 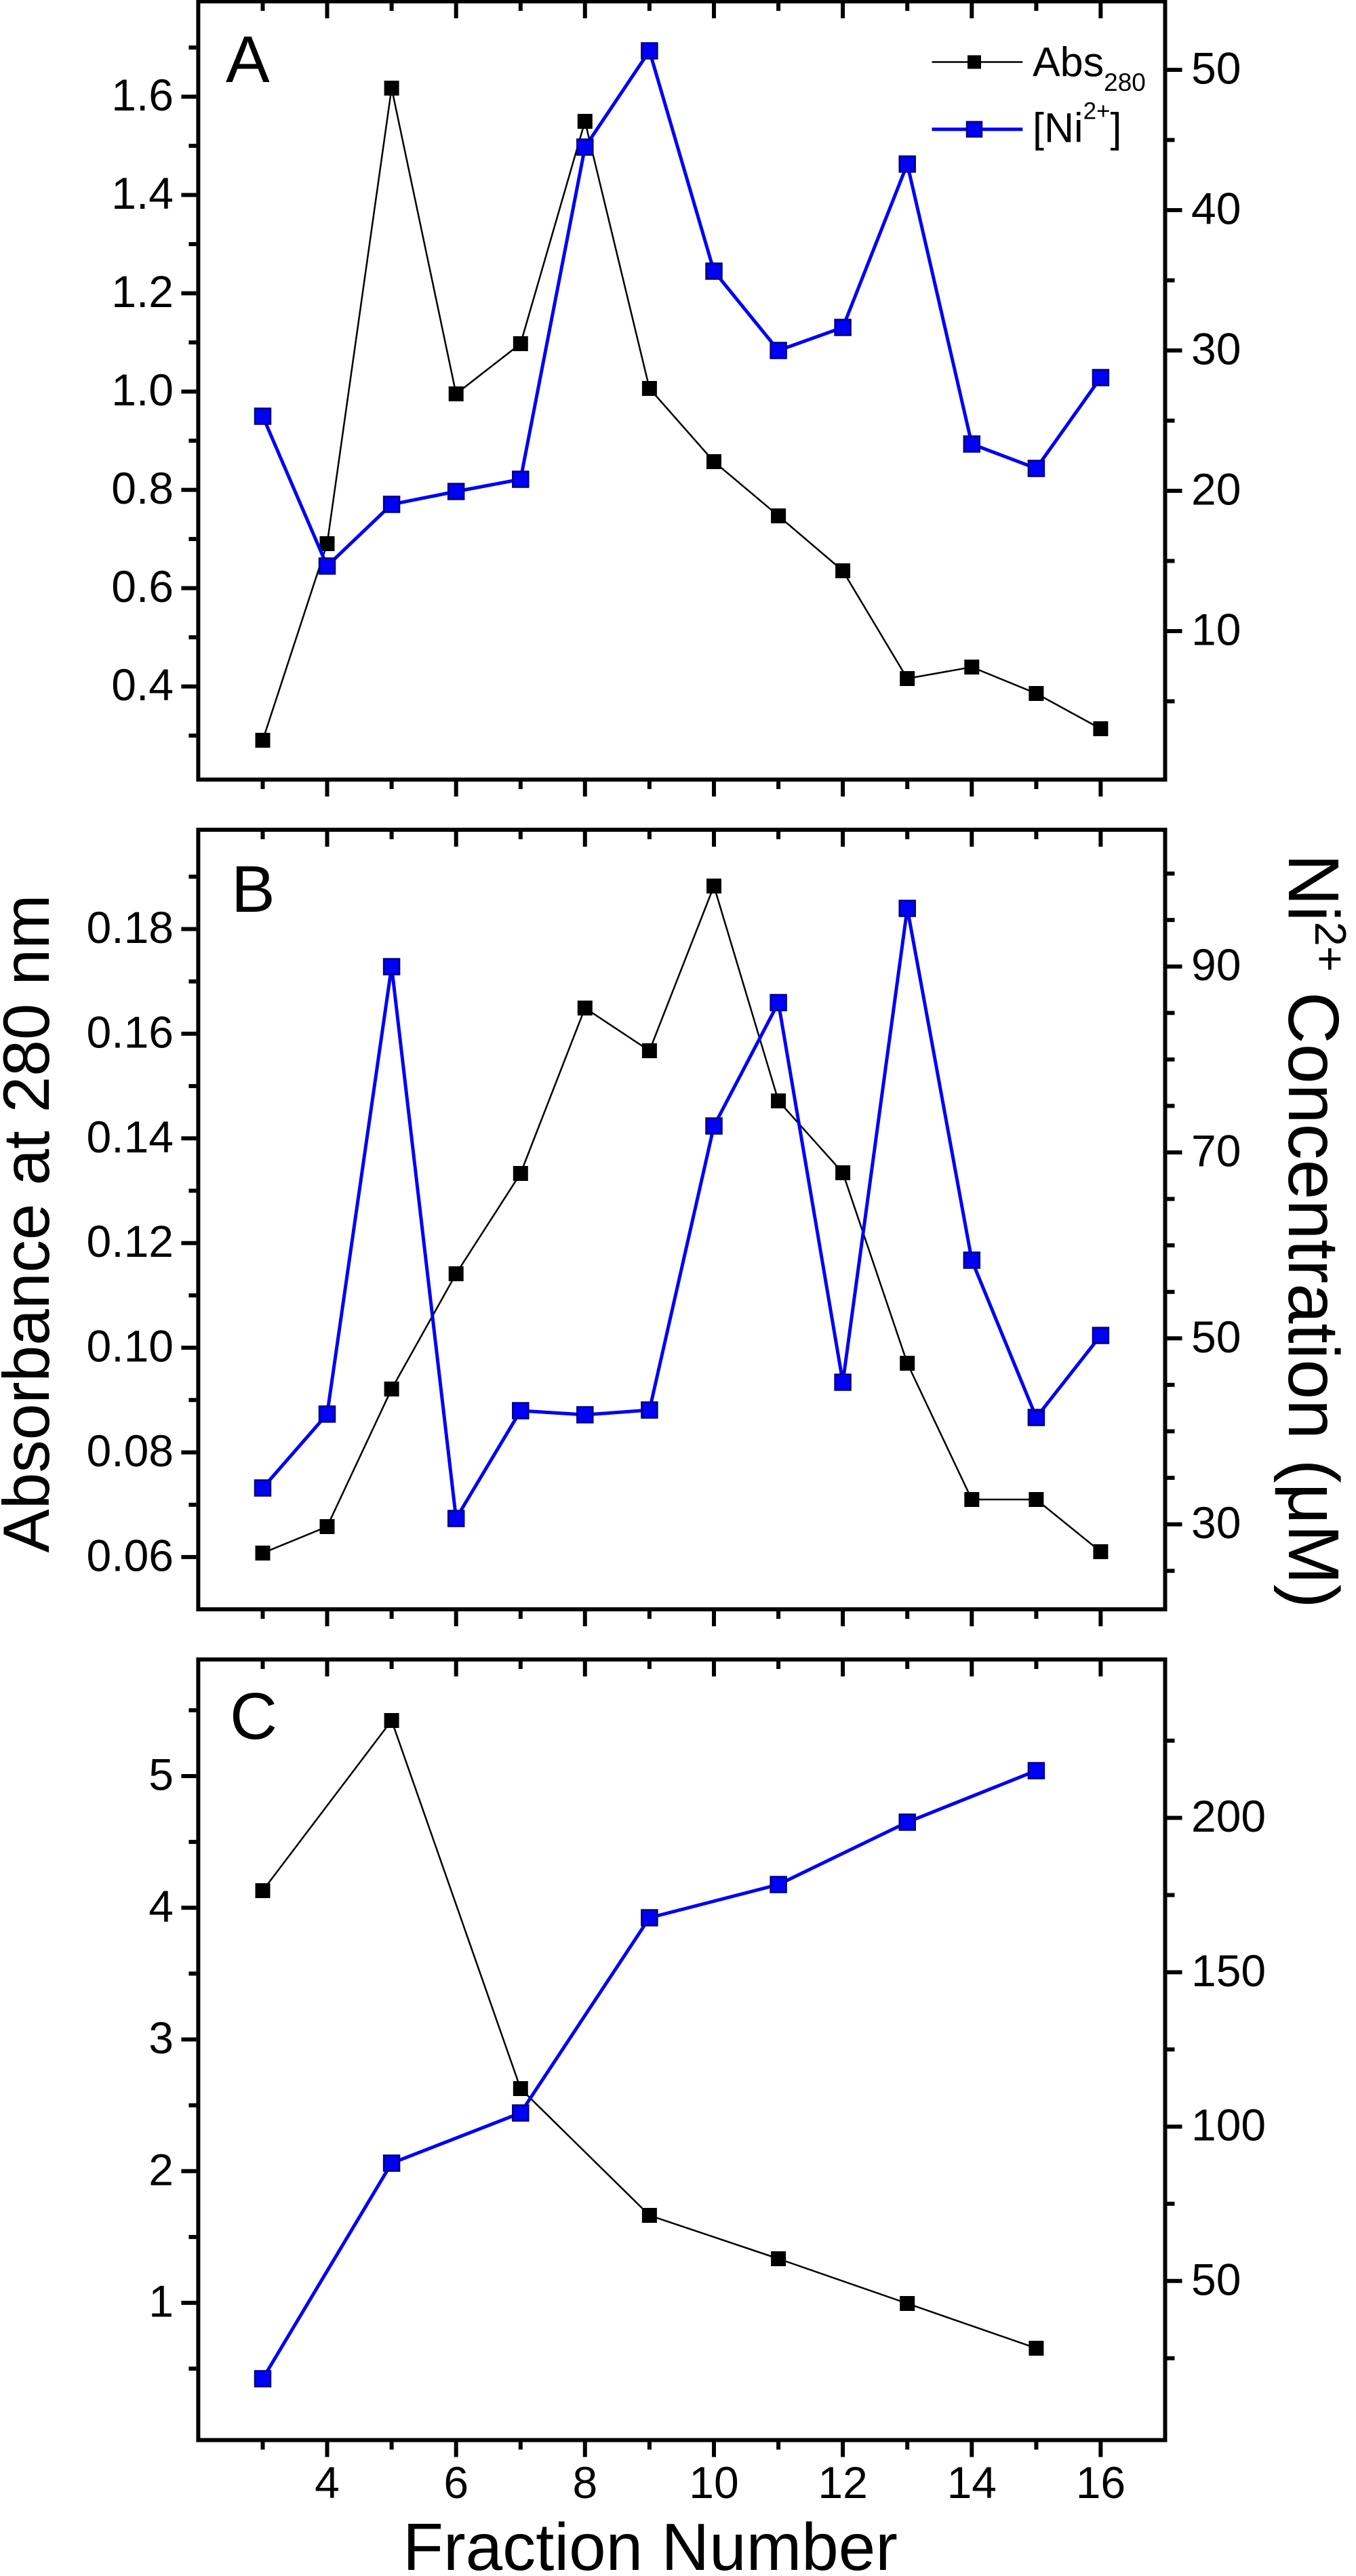 I want to click on svg-text: 1.4, so click(x=142, y=193).